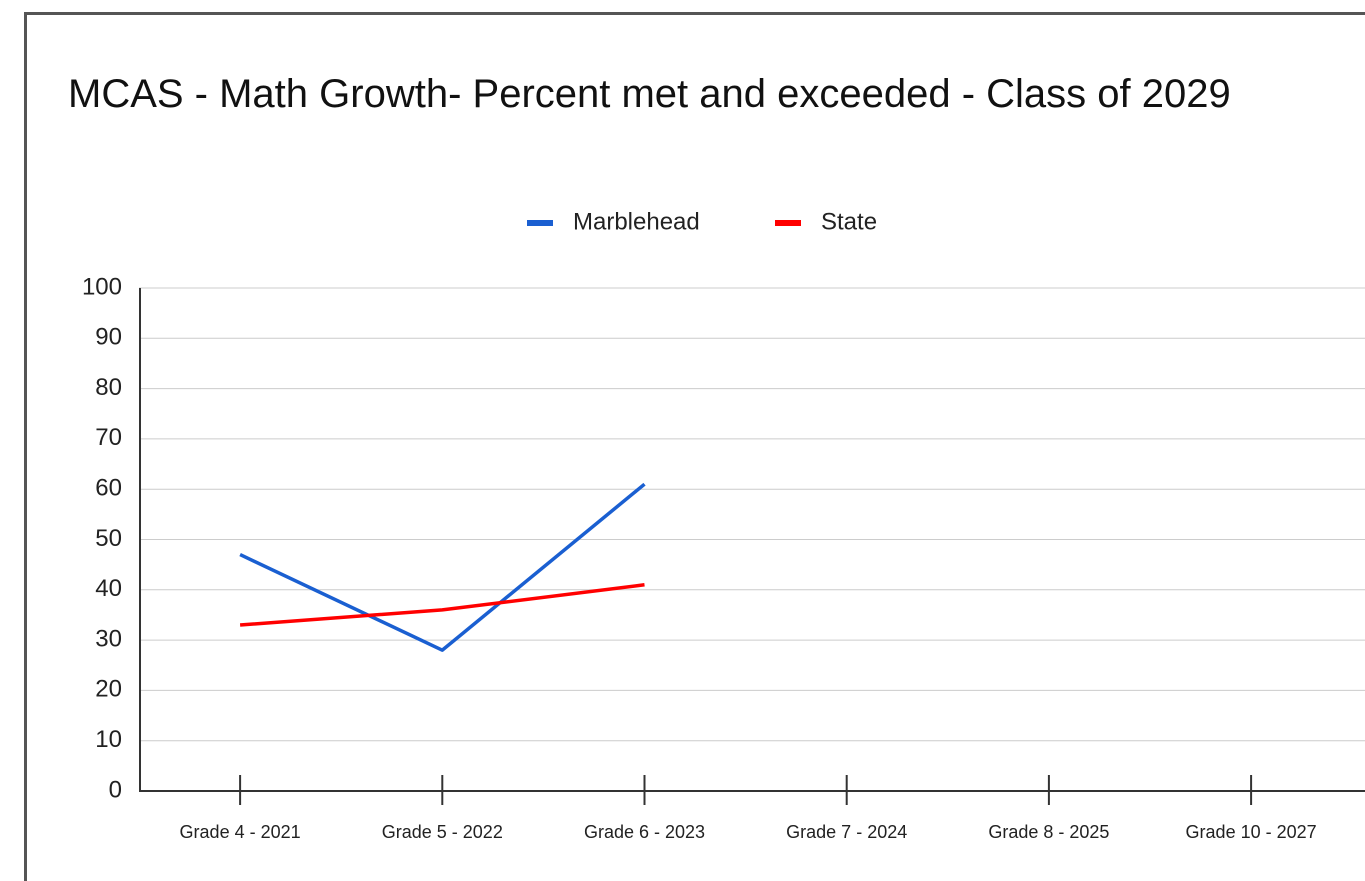  Describe the element at coordinates (108, 437) in the screenshot. I see `y-tick-label: 70` at that location.